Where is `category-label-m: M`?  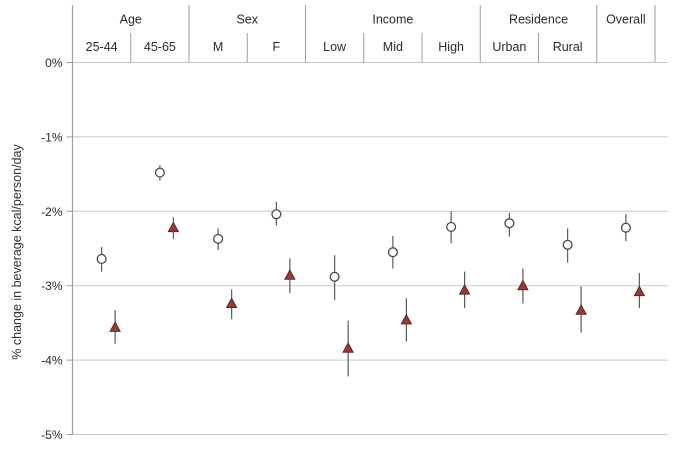 category-label-m: M is located at coordinates (218, 47).